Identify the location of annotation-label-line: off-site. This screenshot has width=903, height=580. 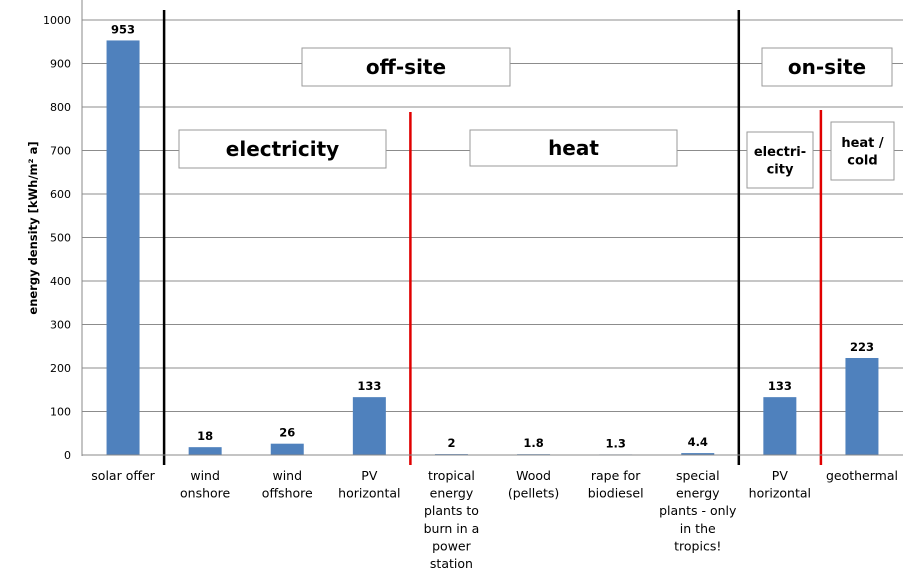
(406, 67).